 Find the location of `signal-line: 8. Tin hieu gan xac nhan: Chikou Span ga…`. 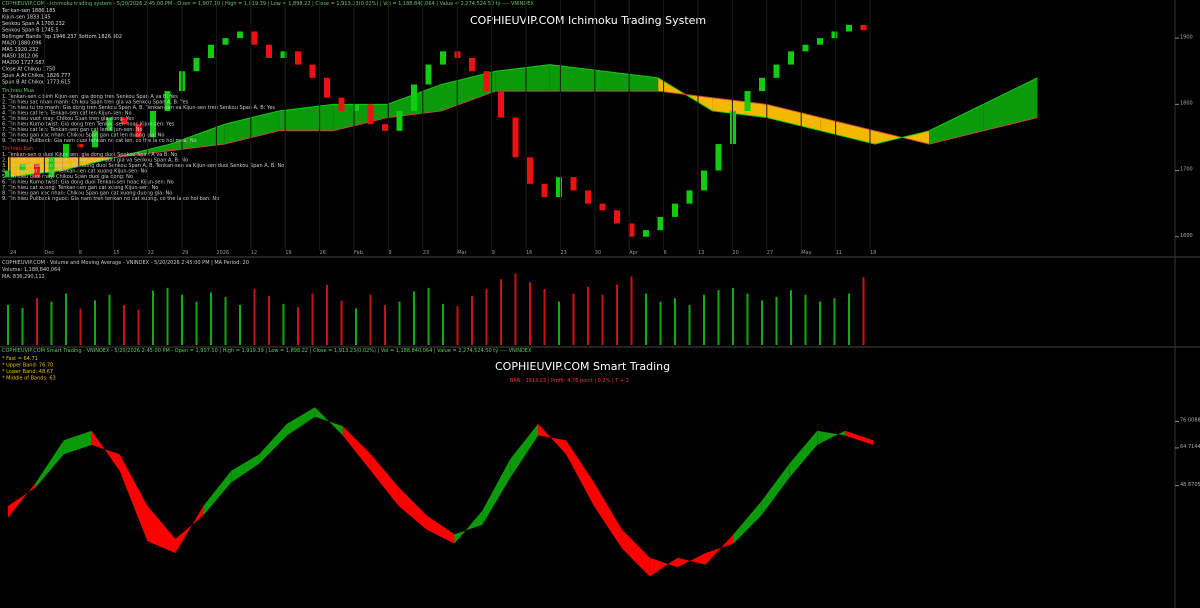

signal-line: 8. Tin hieu gan xac nhan: Chikou Span ga… is located at coordinates (87, 194).